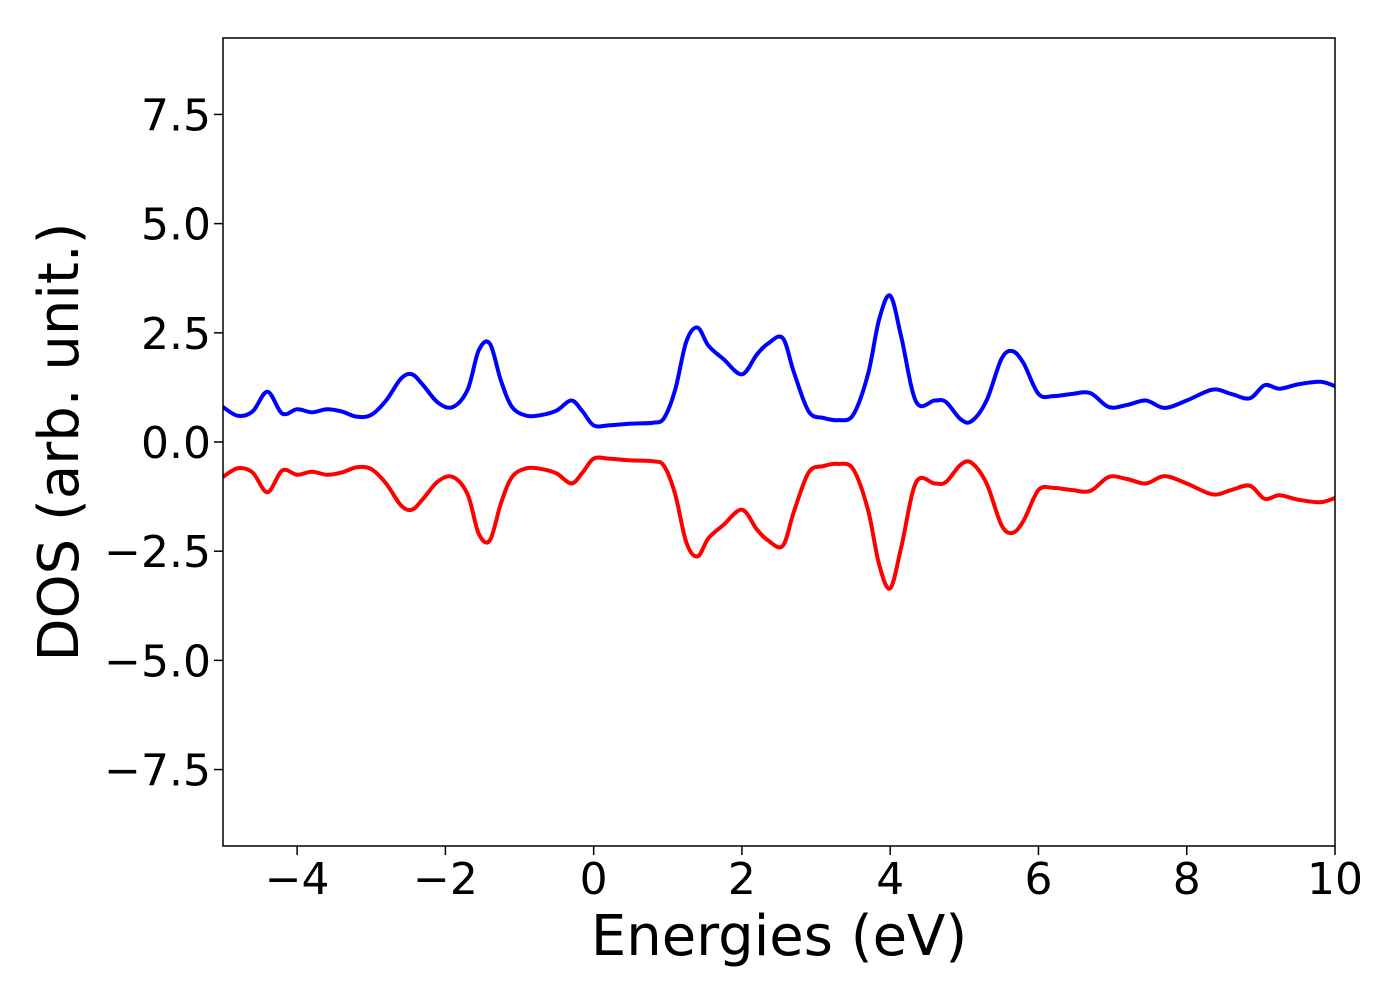  What do you see at coordinates (176, 115) in the screenshot?
I see `y-tick-label: 7.5` at bounding box center [176, 115].